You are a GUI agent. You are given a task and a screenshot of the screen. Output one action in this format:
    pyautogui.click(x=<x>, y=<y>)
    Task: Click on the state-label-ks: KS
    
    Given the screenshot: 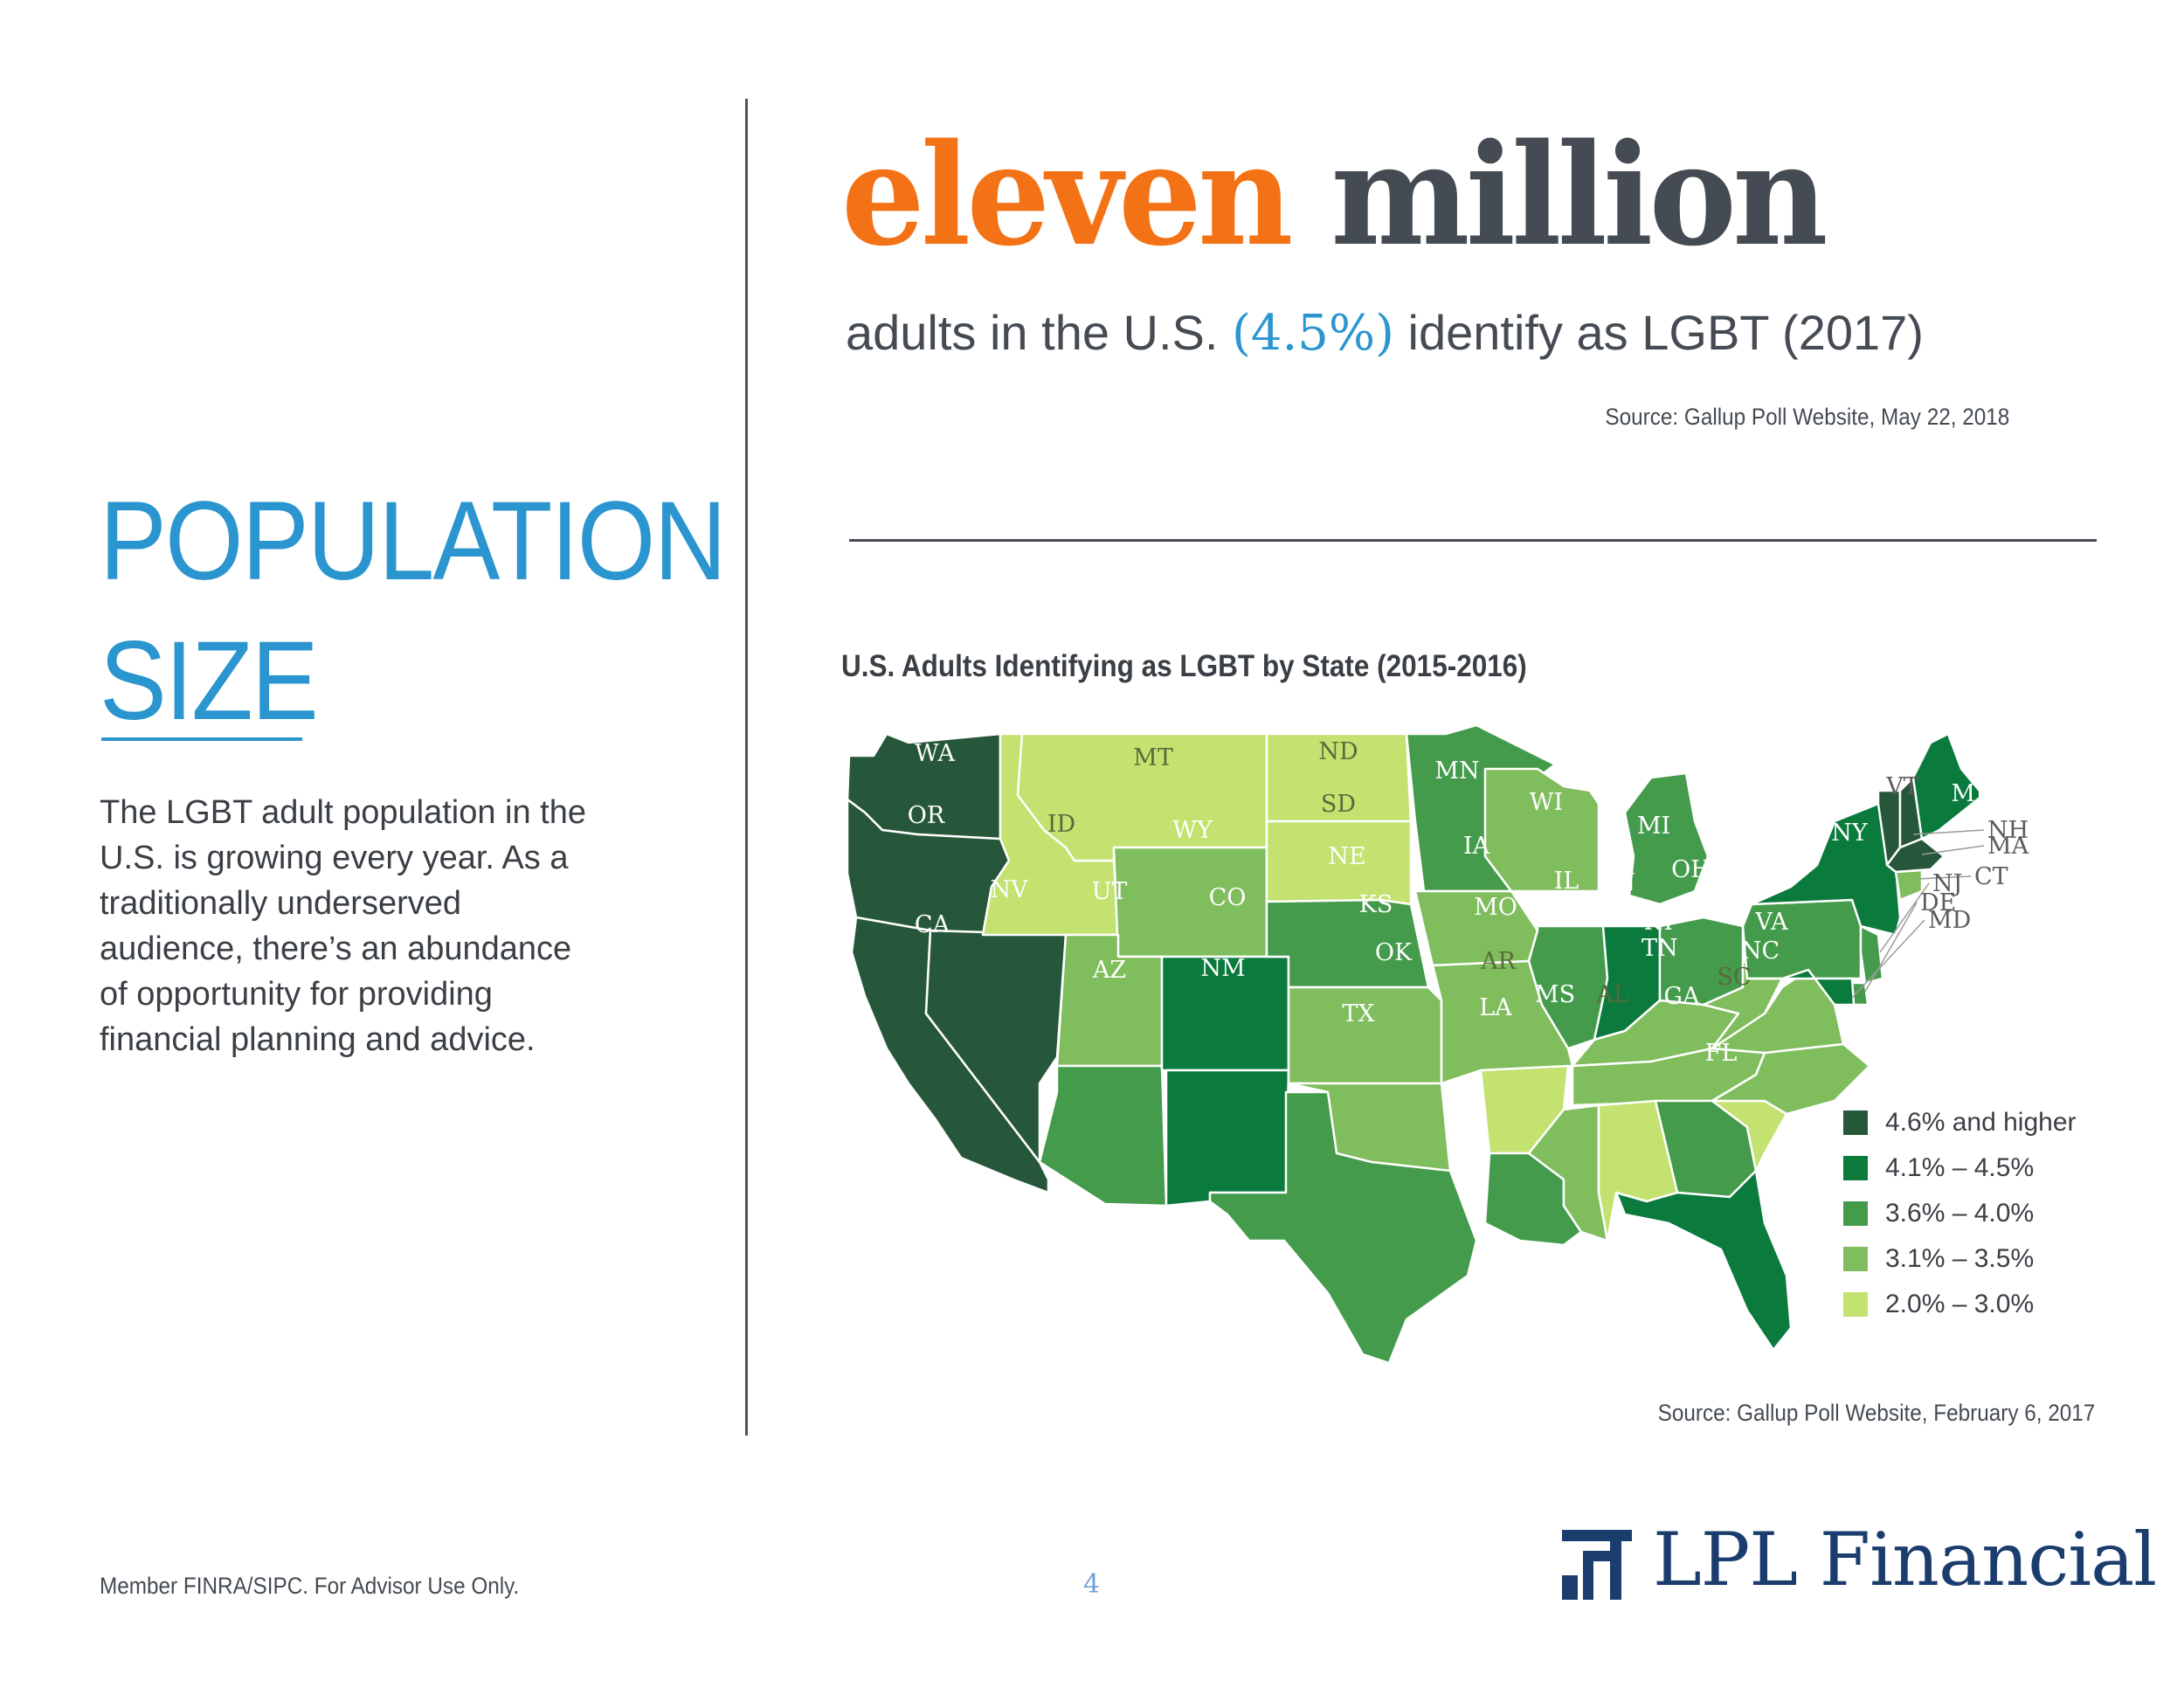 What is the action you would take?
    pyautogui.click(x=1376, y=904)
    